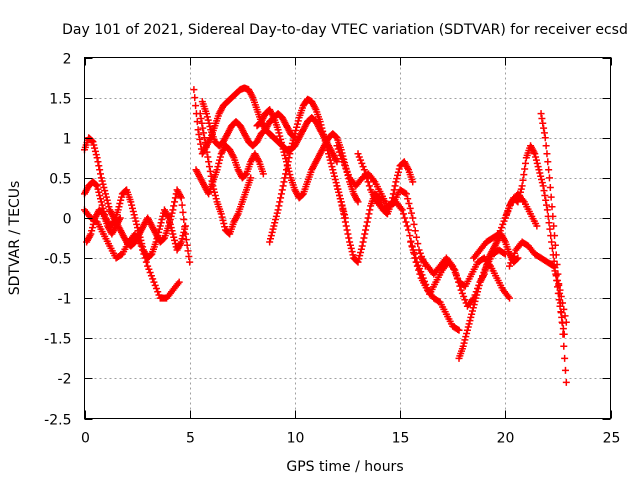  I want to click on y-tick-label: -1, so click(65, 300).